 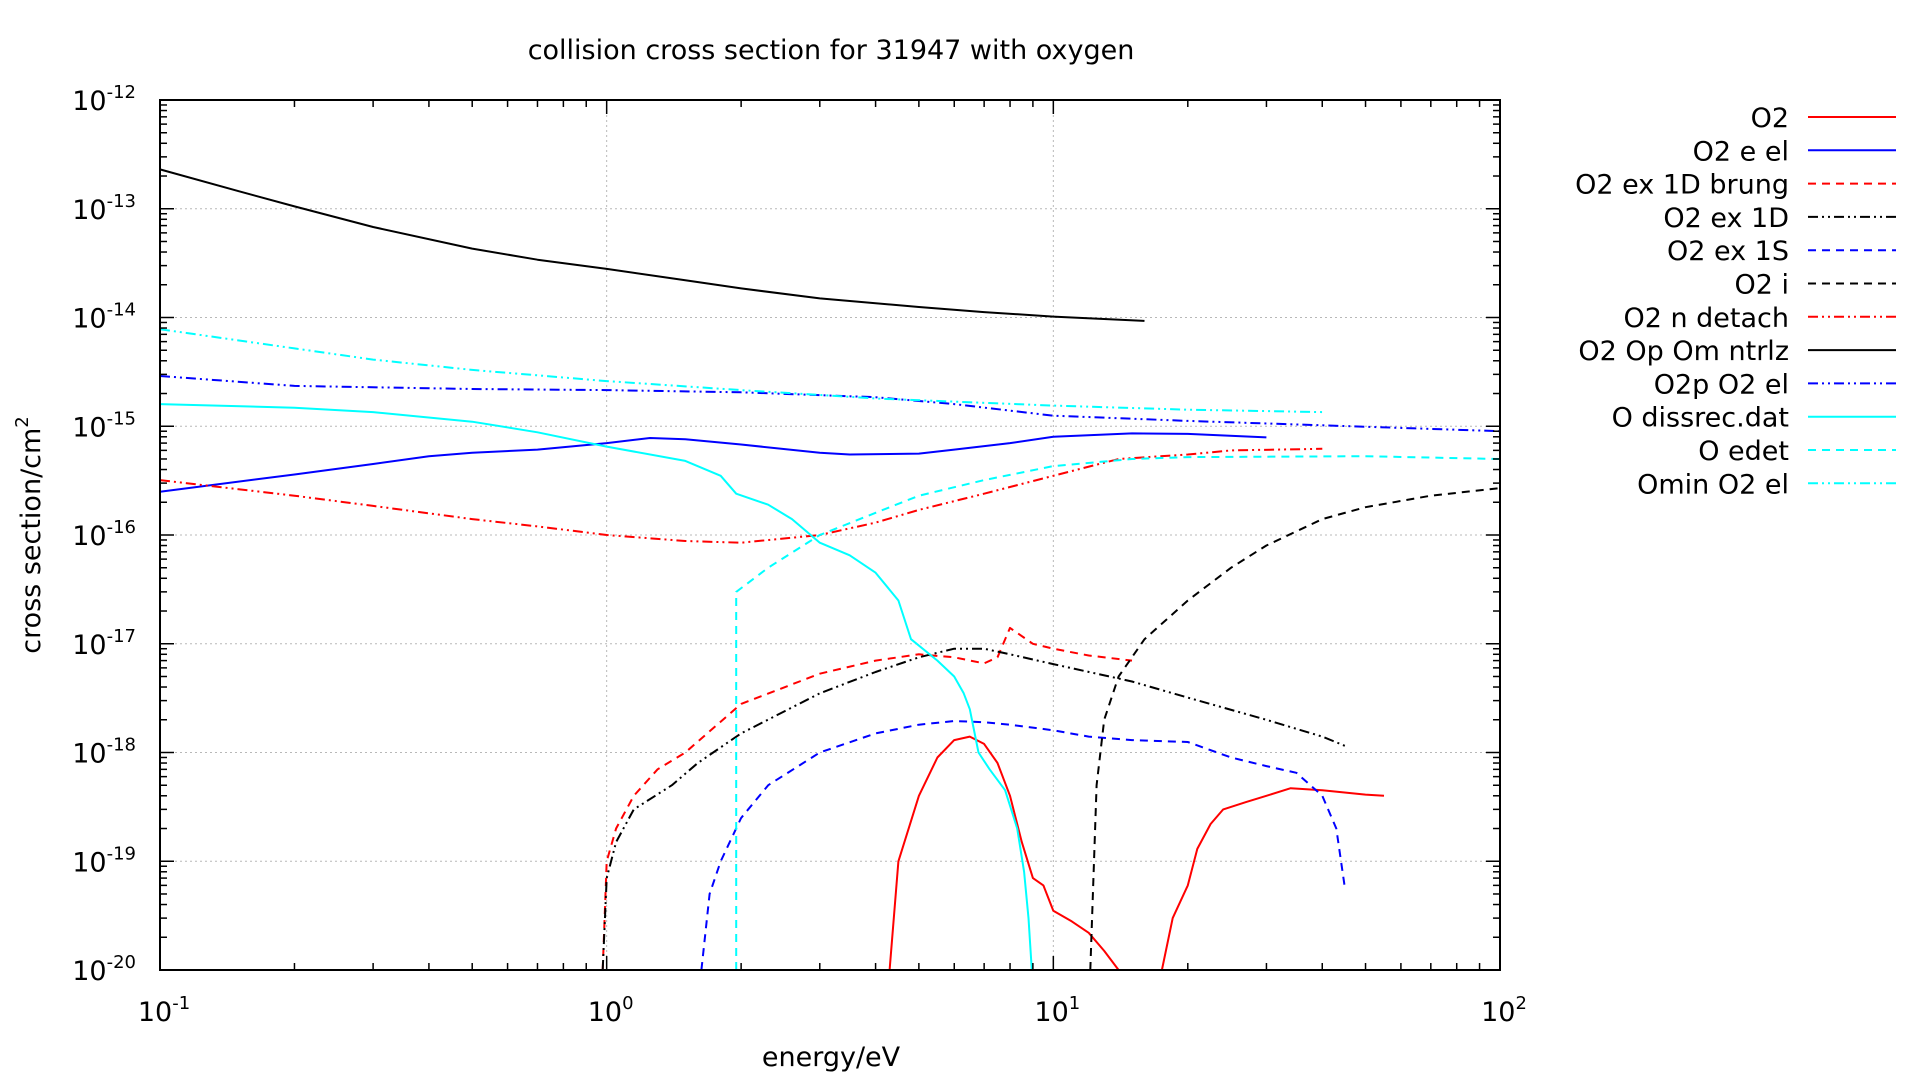 What do you see at coordinates (1761, 285) in the screenshot?
I see `legend-label-o2-i: O2 i` at bounding box center [1761, 285].